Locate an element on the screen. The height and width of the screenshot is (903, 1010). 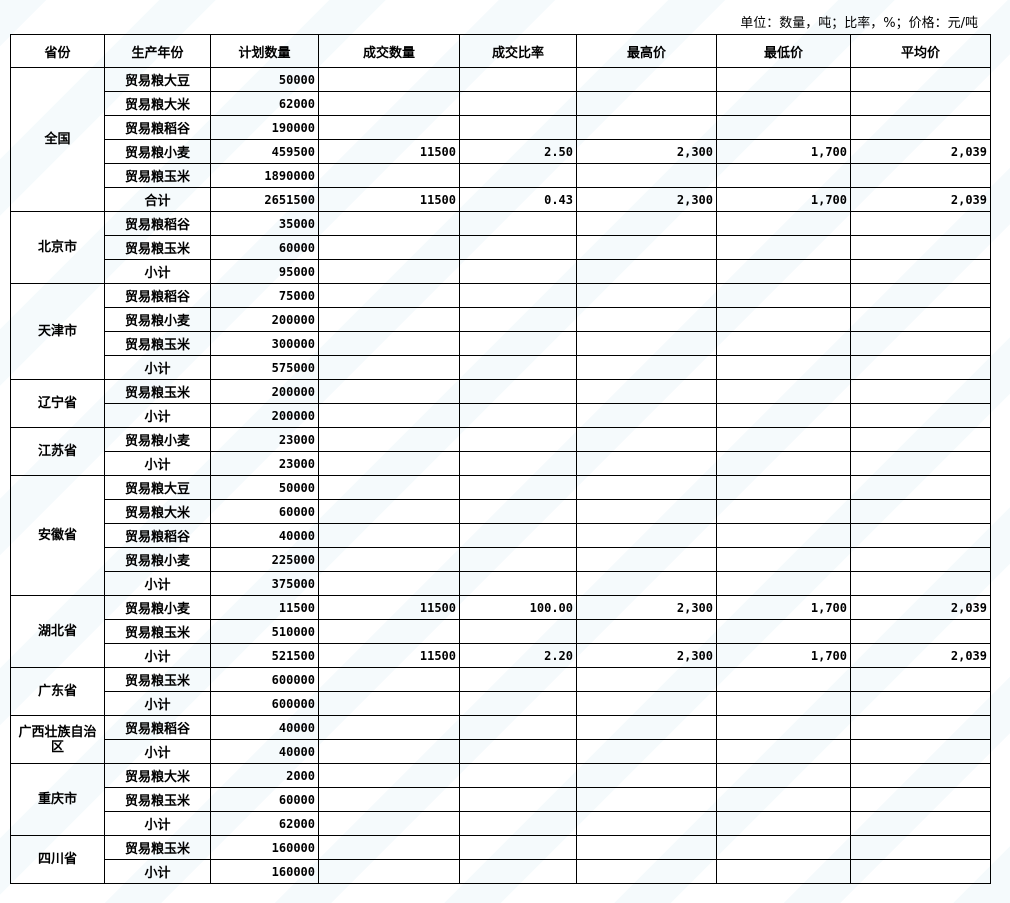
deal-ratio-cell: 0.43 is located at coordinates (518, 199).